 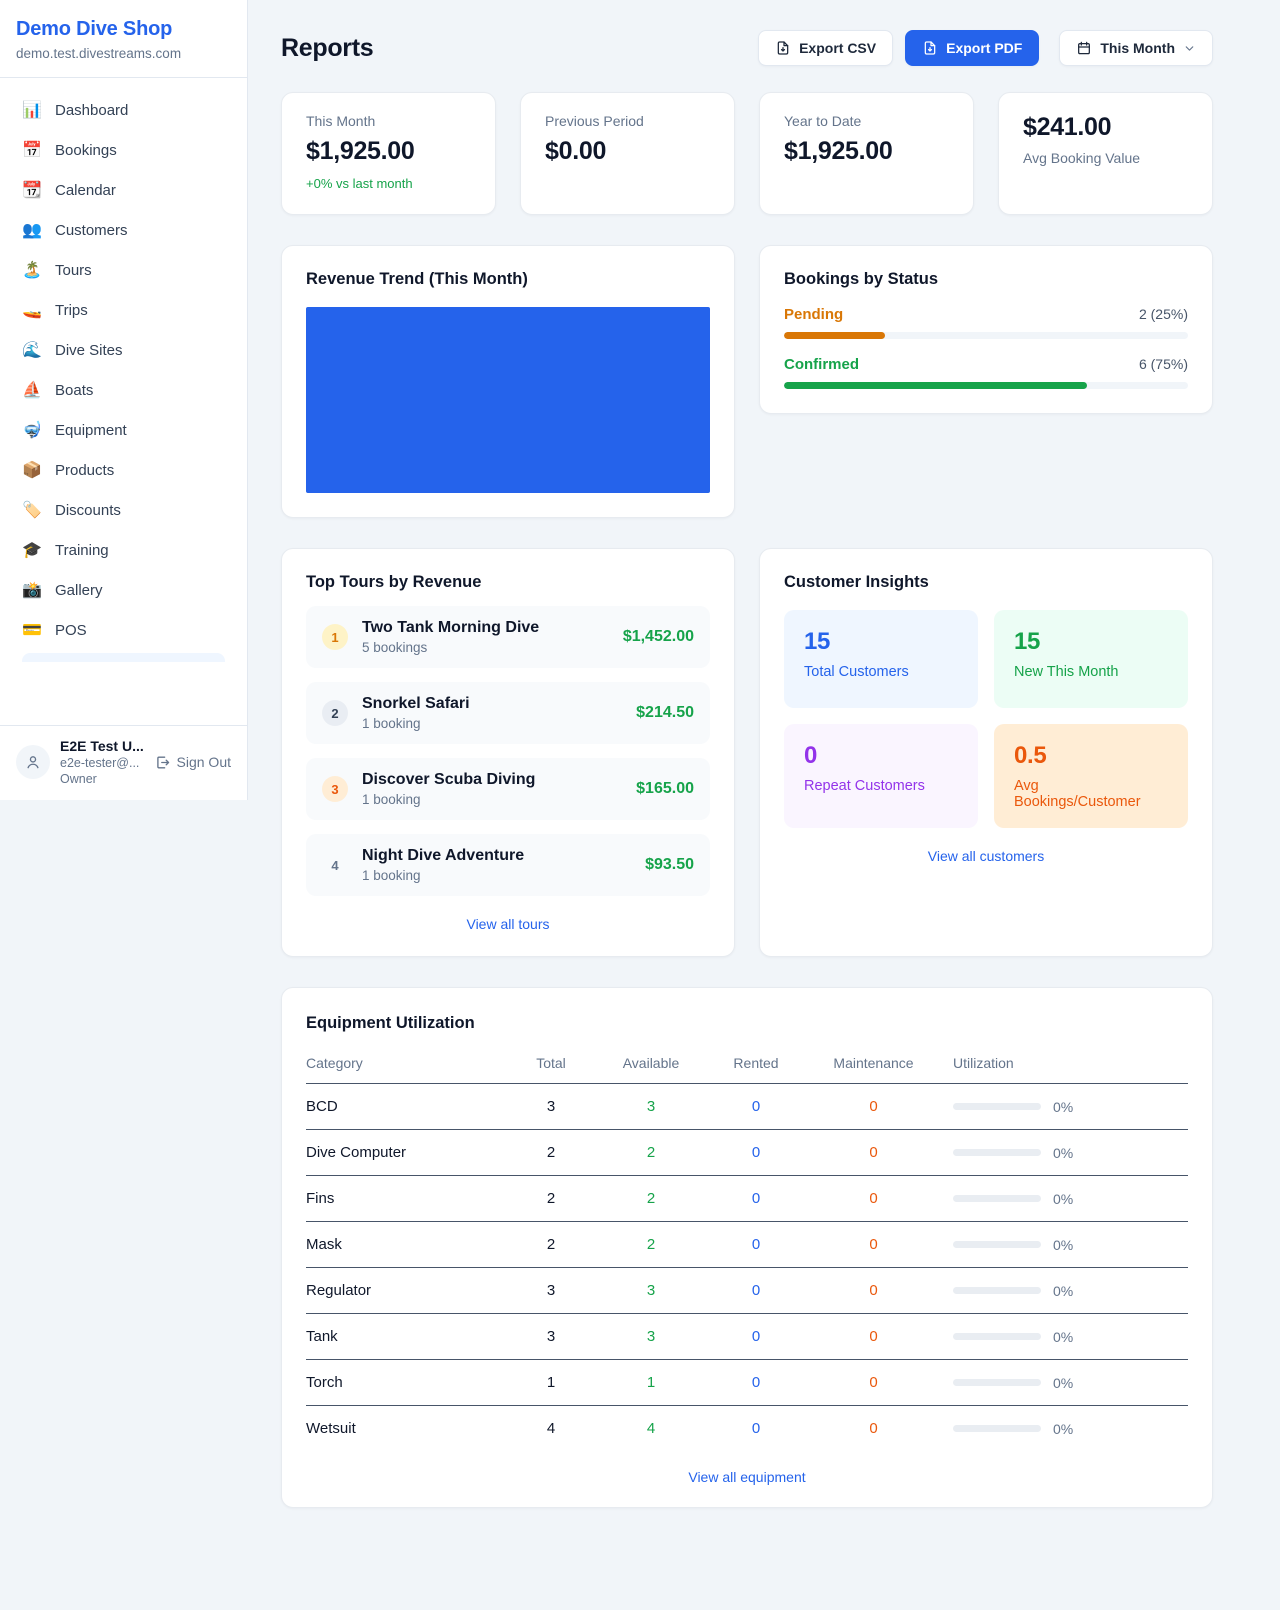 What do you see at coordinates (747, 1477) in the screenshot?
I see `view-all-equipment-link: View all equipment` at bounding box center [747, 1477].